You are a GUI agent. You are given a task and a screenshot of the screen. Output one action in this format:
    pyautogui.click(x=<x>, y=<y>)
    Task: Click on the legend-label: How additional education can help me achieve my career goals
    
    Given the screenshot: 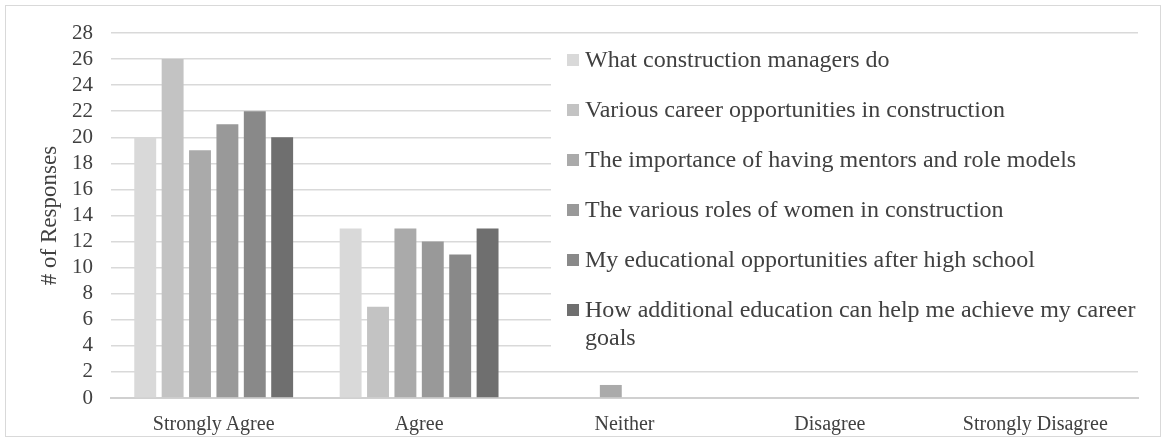 What is the action you would take?
    pyautogui.click(x=860, y=323)
    